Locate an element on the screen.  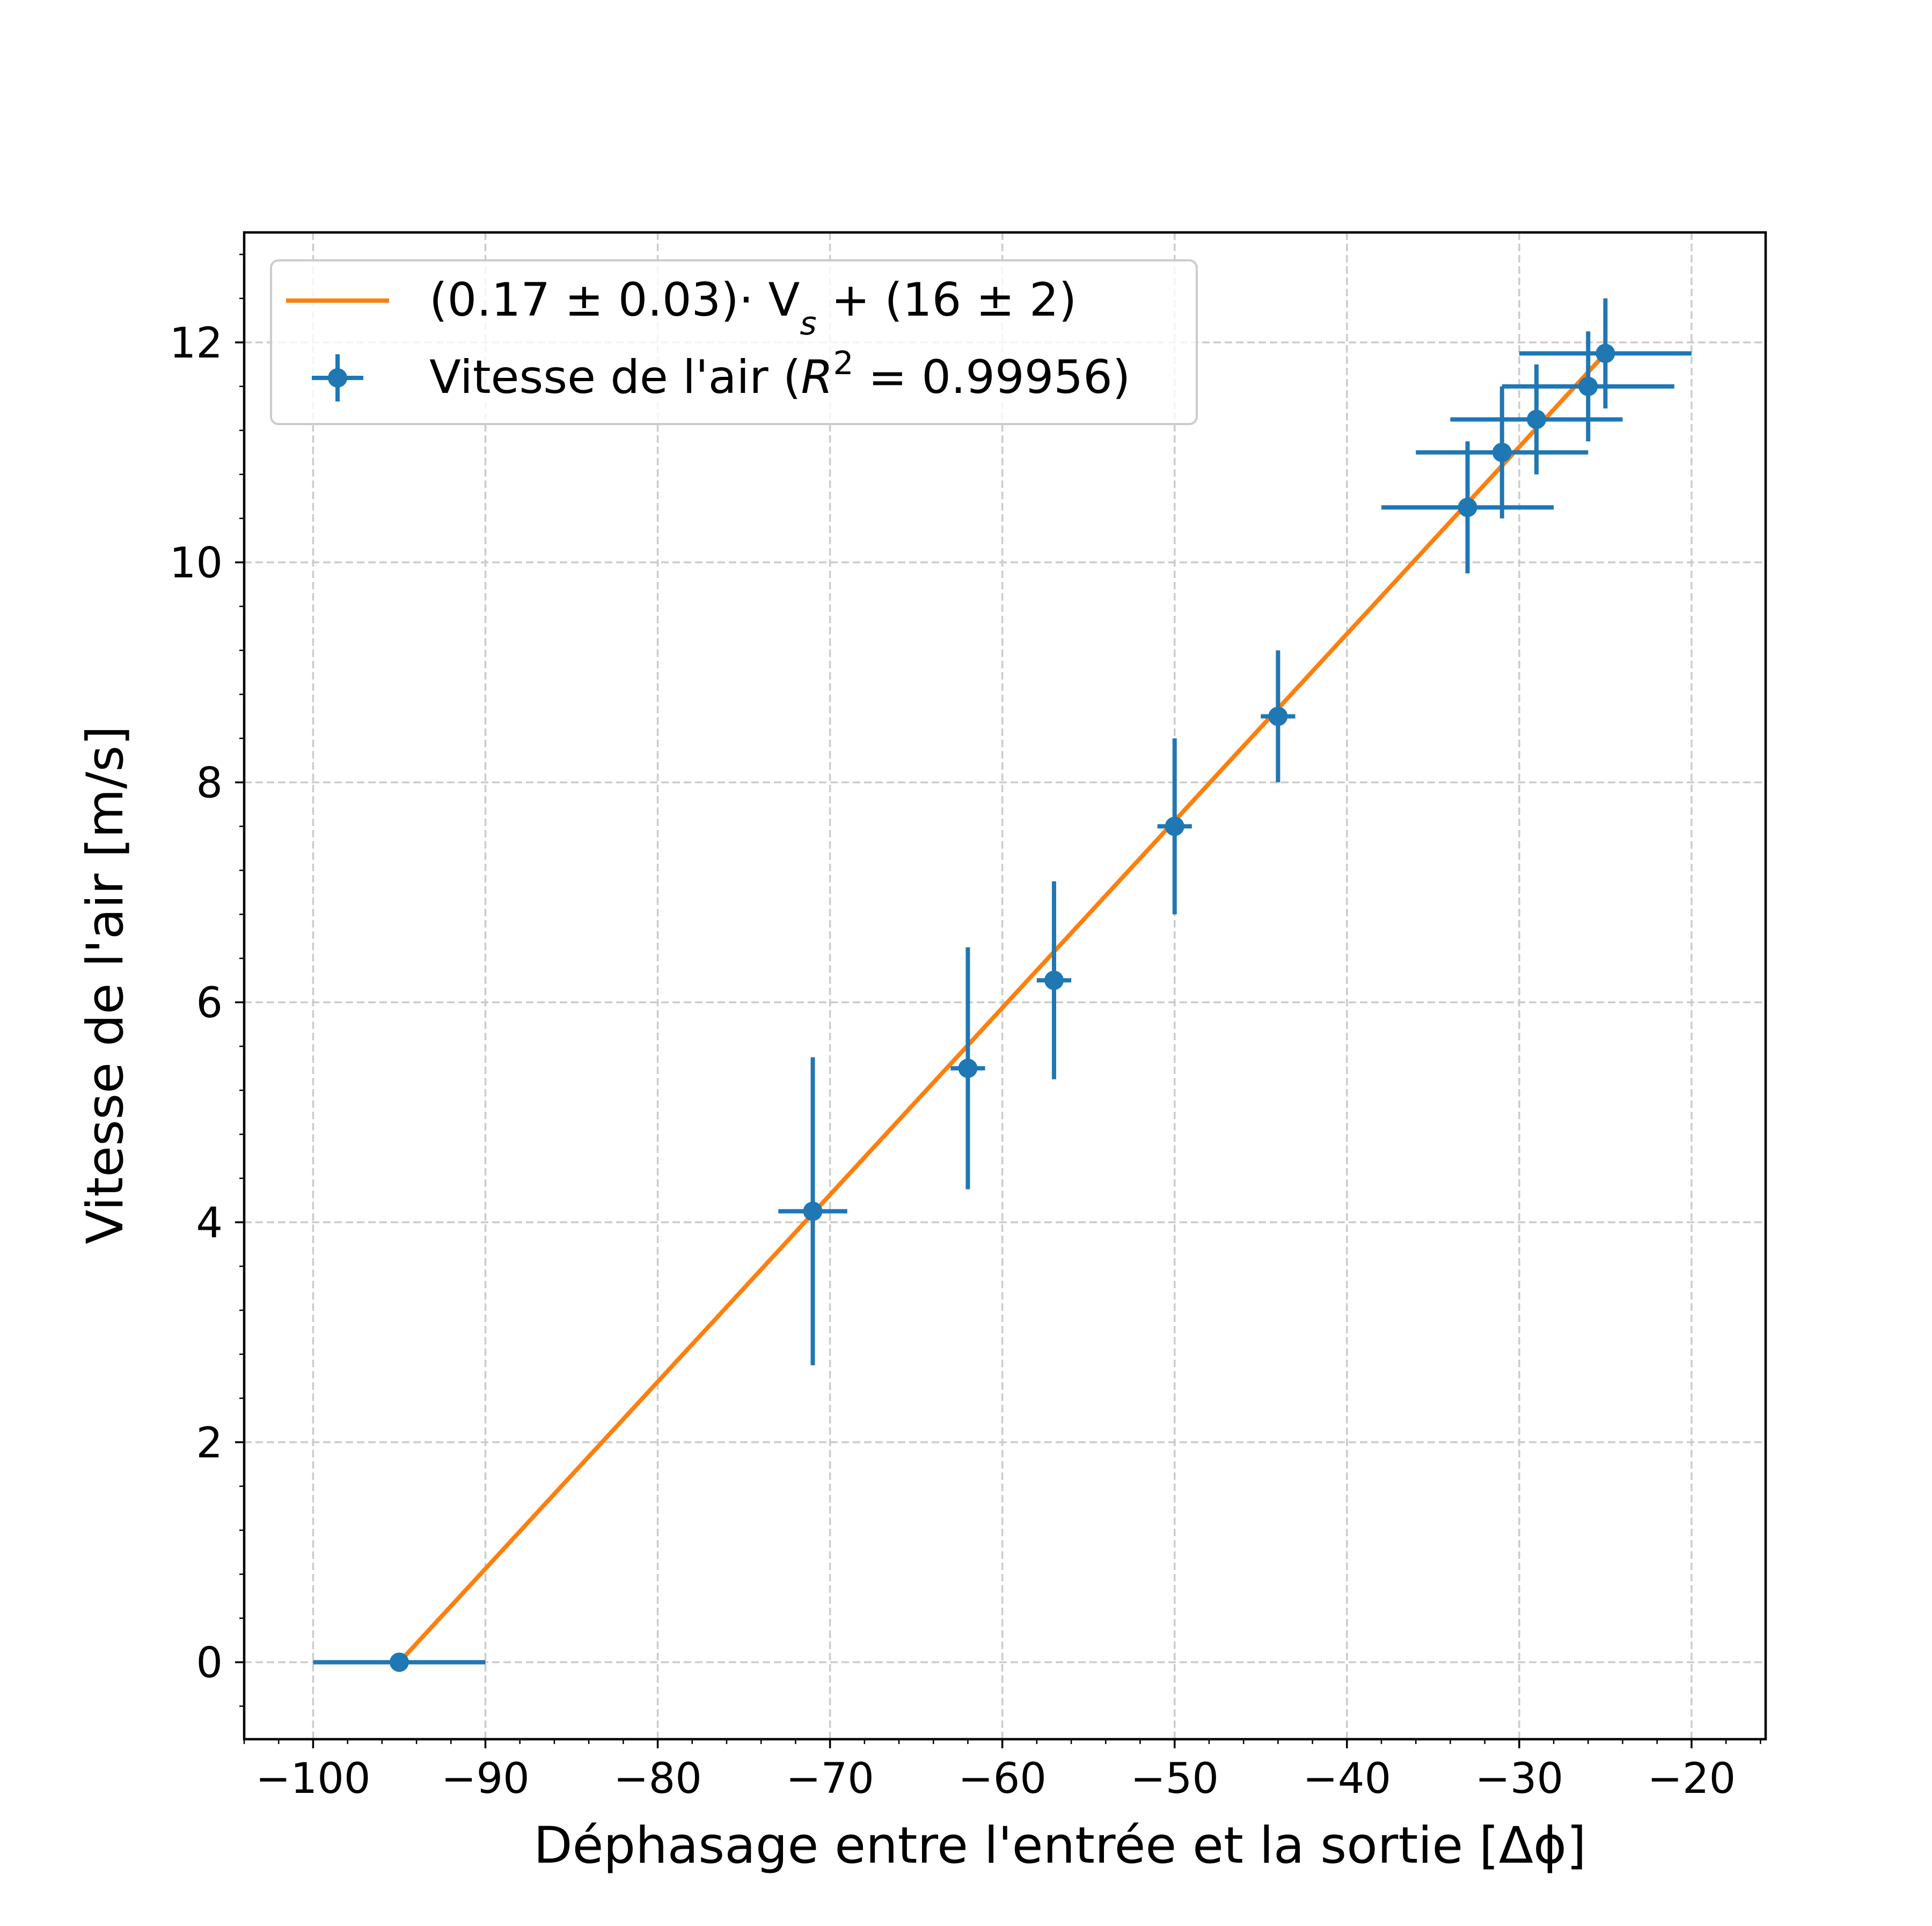
x-tick-label: −100 is located at coordinates (312, 1779).